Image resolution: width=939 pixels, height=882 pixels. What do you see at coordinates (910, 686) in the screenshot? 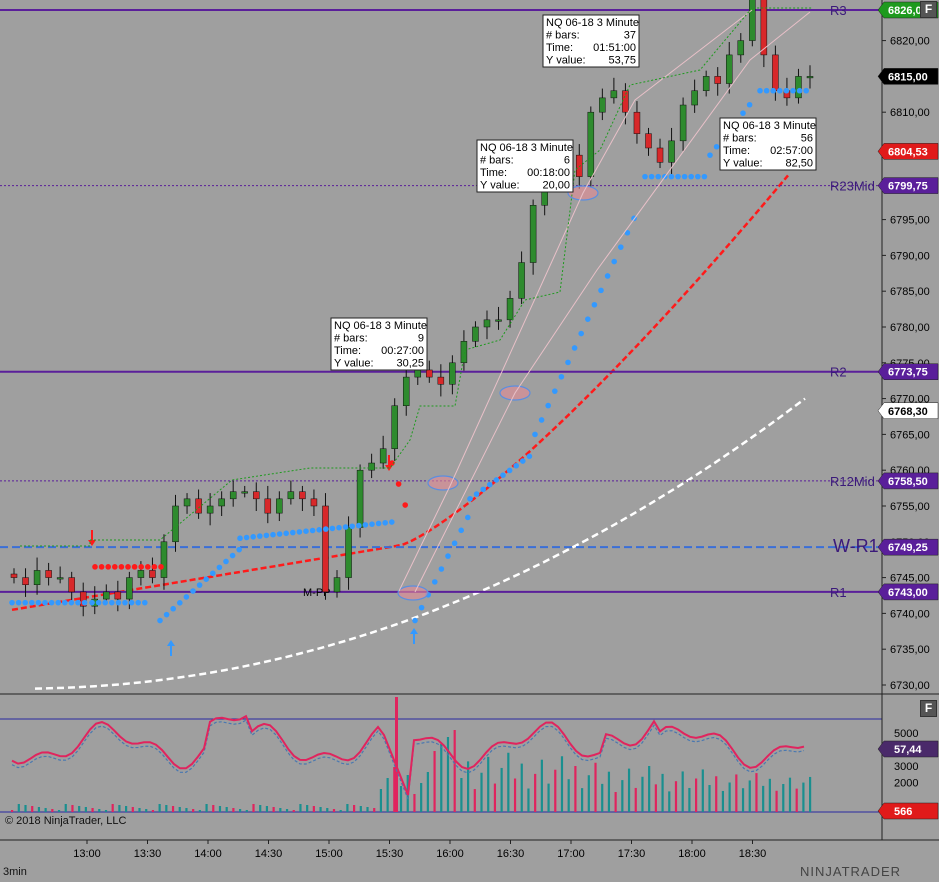
I see `y-tick-label: 6730,00` at bounding box center [910, 686].